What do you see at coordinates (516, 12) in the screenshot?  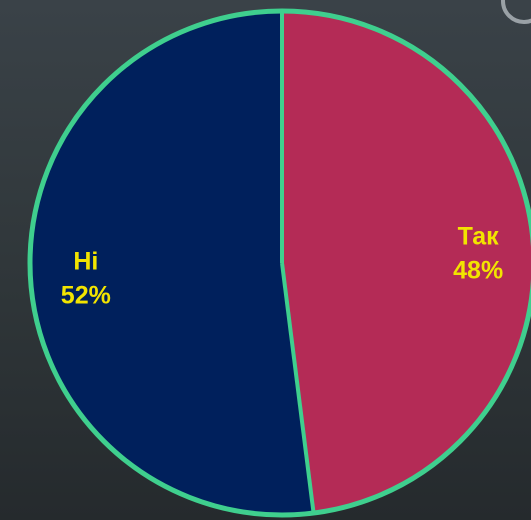 I see `decorative-circle` at bounding box center [516, 12].